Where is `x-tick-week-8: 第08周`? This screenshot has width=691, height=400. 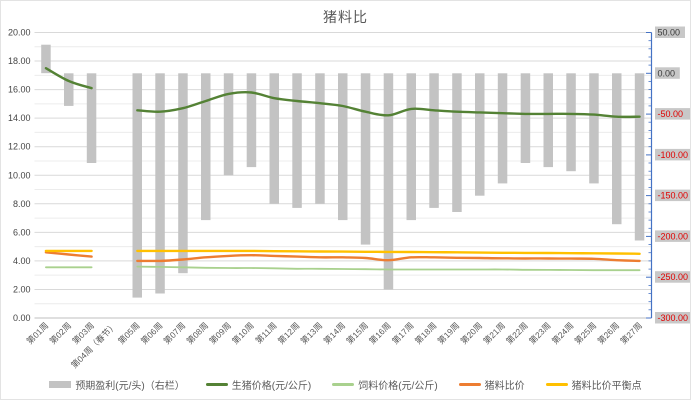
x-tick-week-8: 第08周 is located at coordinates (197, 333).